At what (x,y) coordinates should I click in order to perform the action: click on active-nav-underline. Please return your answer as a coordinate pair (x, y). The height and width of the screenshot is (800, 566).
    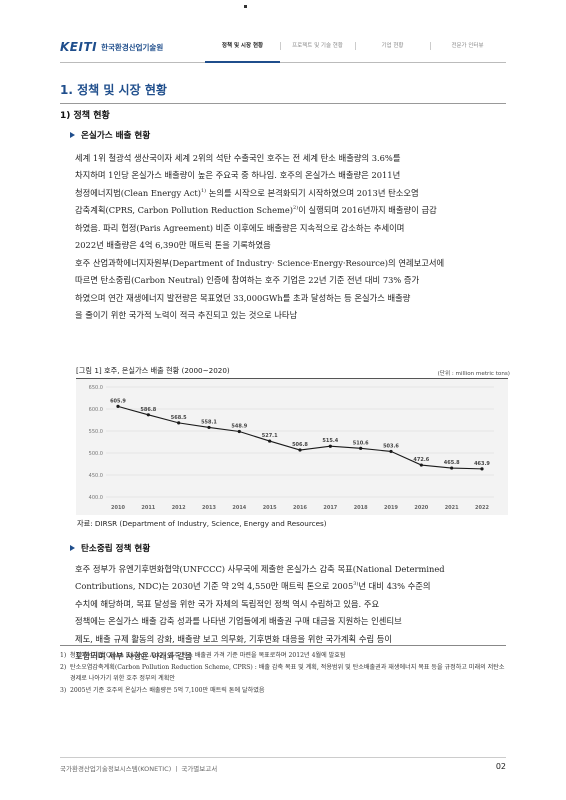
    Looking at the image, I should click on (242, 62).